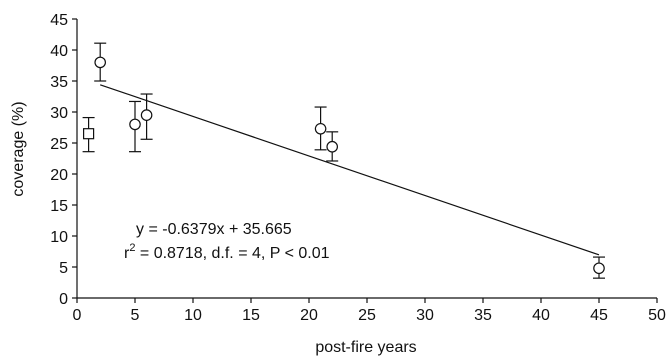 This screenshot has height=359, width=669. I want to click on x-tick-label: 0, so click(77, 315).